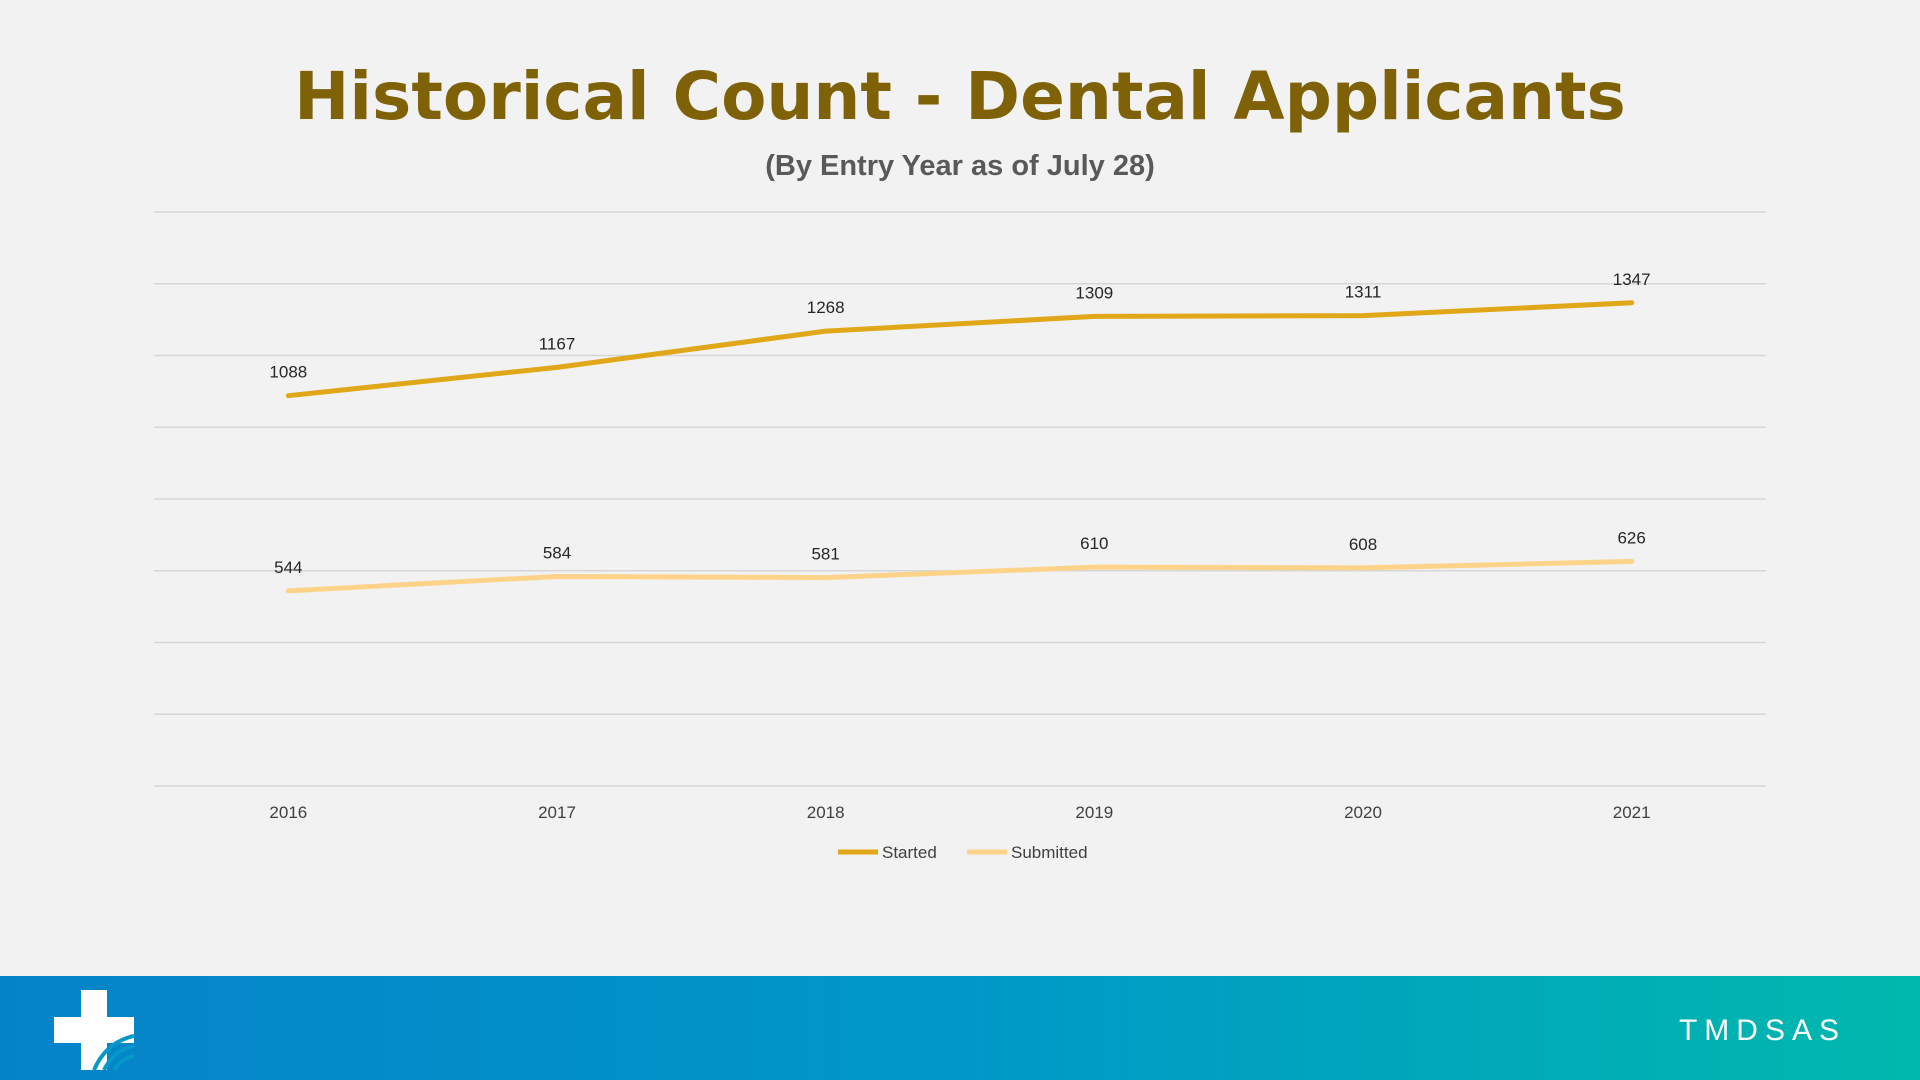 Image resolution: width=1920 pixels, height=1080 pixels. What do you see at coordinates (1363, 544) in the screenshot?
I see `data-label: 608` at bounding box center [1363, 544].